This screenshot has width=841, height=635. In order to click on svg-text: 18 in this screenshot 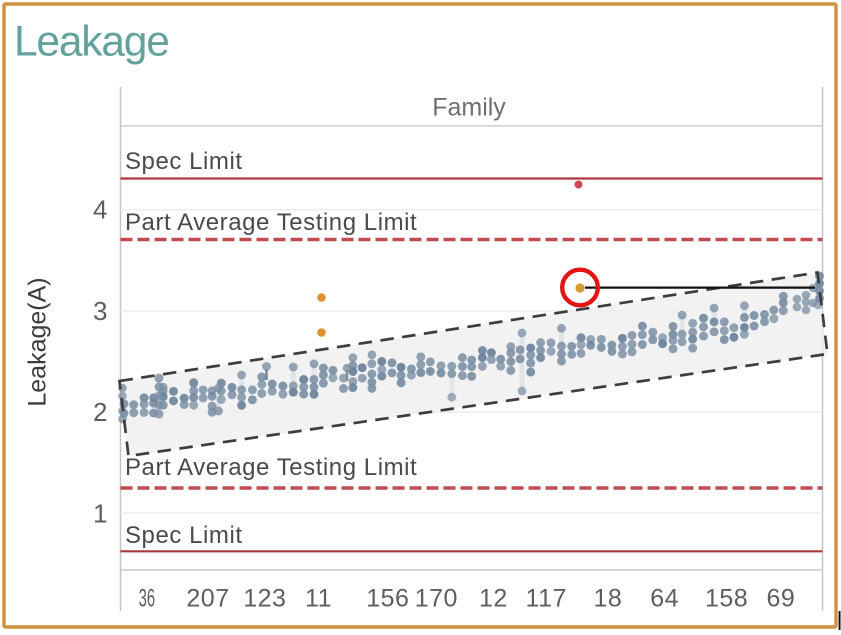, I will do `click(607, 599)`.